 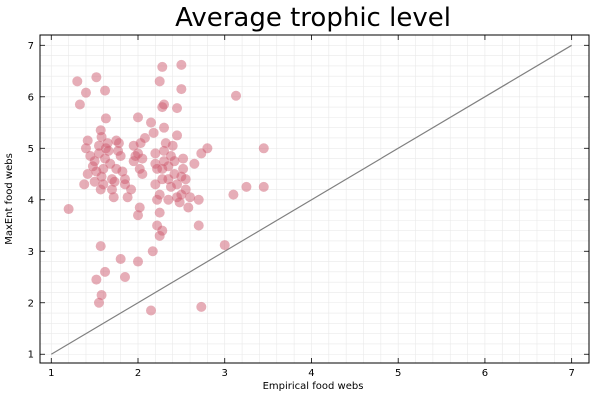 I want to click on x-tick-label: 5, so click(x=398, y=373).